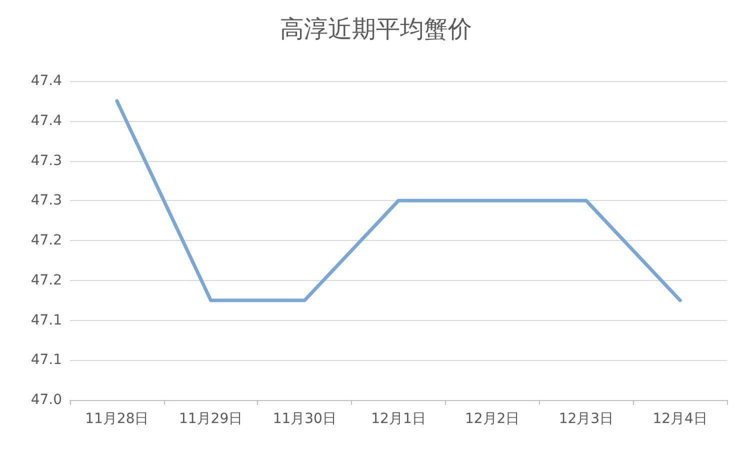 The height and width of the screenshot is (452, 752). What do you see at coordinates (304, 419) in the screenshot?
I see `x-tick-label: 11月30日` at bounding box center [304, 419].